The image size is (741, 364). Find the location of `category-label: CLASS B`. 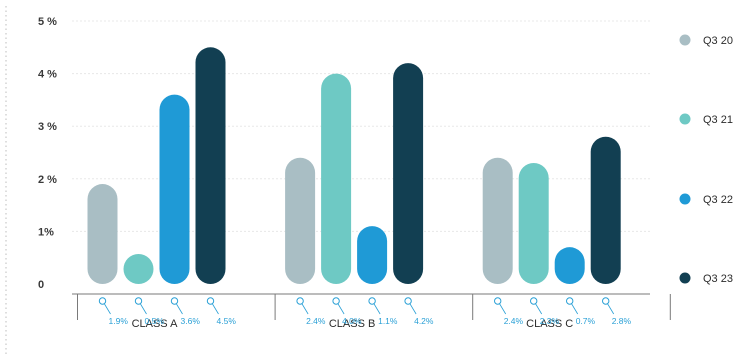

category-label: CLASS B is located at coordinates (352, 324).